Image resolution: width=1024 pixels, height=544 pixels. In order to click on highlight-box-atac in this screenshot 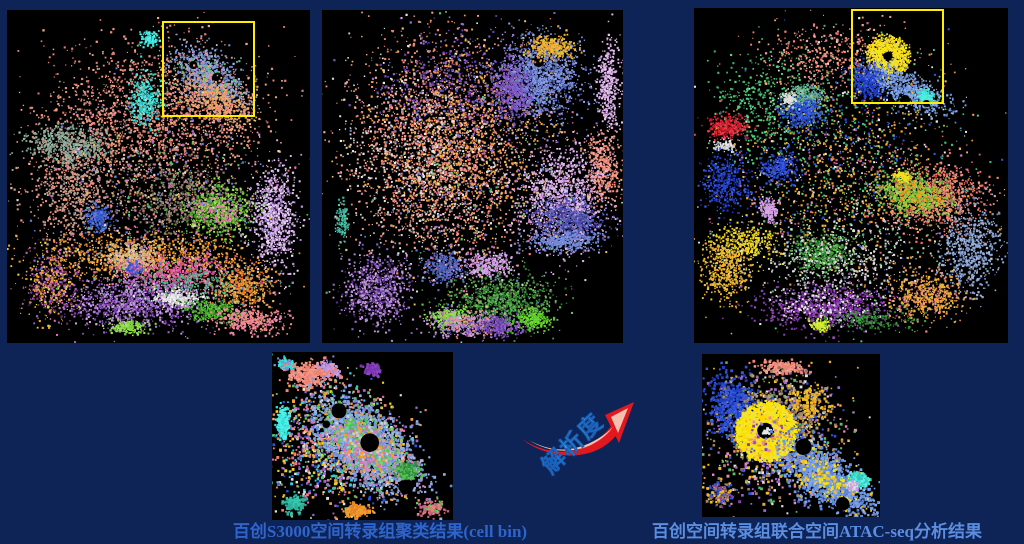, I will do `click(897, 56)`.